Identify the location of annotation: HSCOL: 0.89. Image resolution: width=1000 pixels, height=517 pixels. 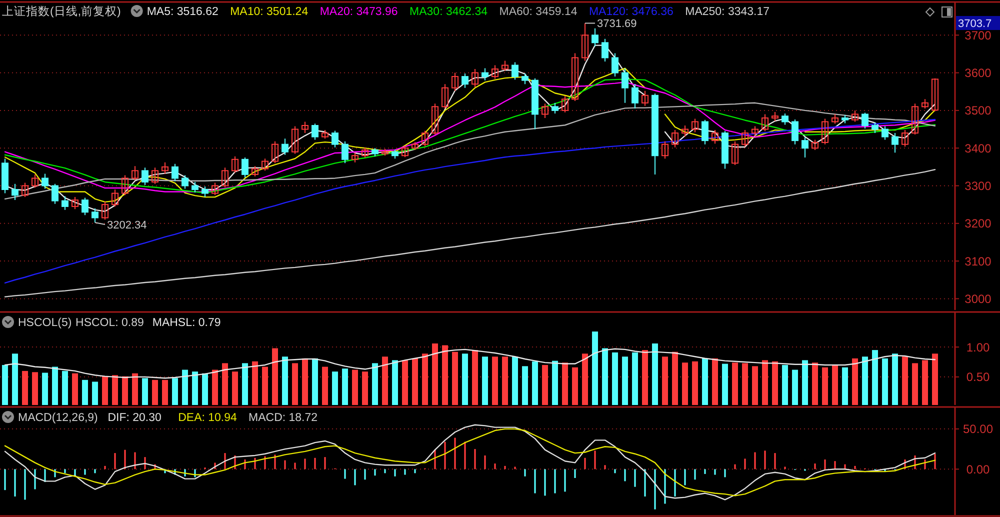
(110, 323).